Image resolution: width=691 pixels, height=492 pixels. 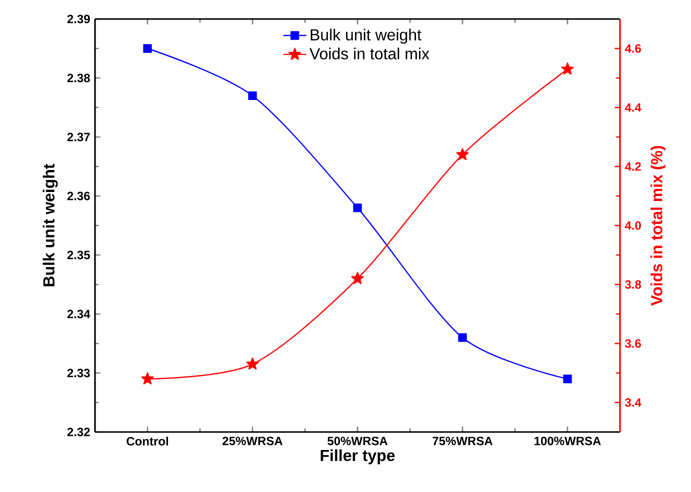 I want to click on y2-tick-label: 4.6, so click(x=632, y=48).